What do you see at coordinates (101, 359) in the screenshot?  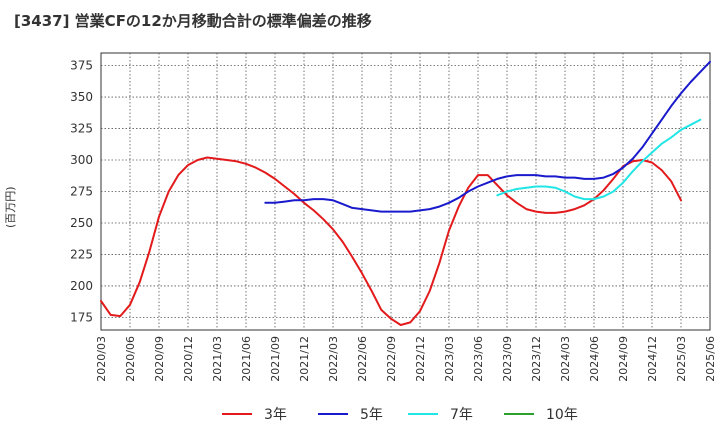 I see `x-tick-label: 2020/03` at bounding box center [101, 359].